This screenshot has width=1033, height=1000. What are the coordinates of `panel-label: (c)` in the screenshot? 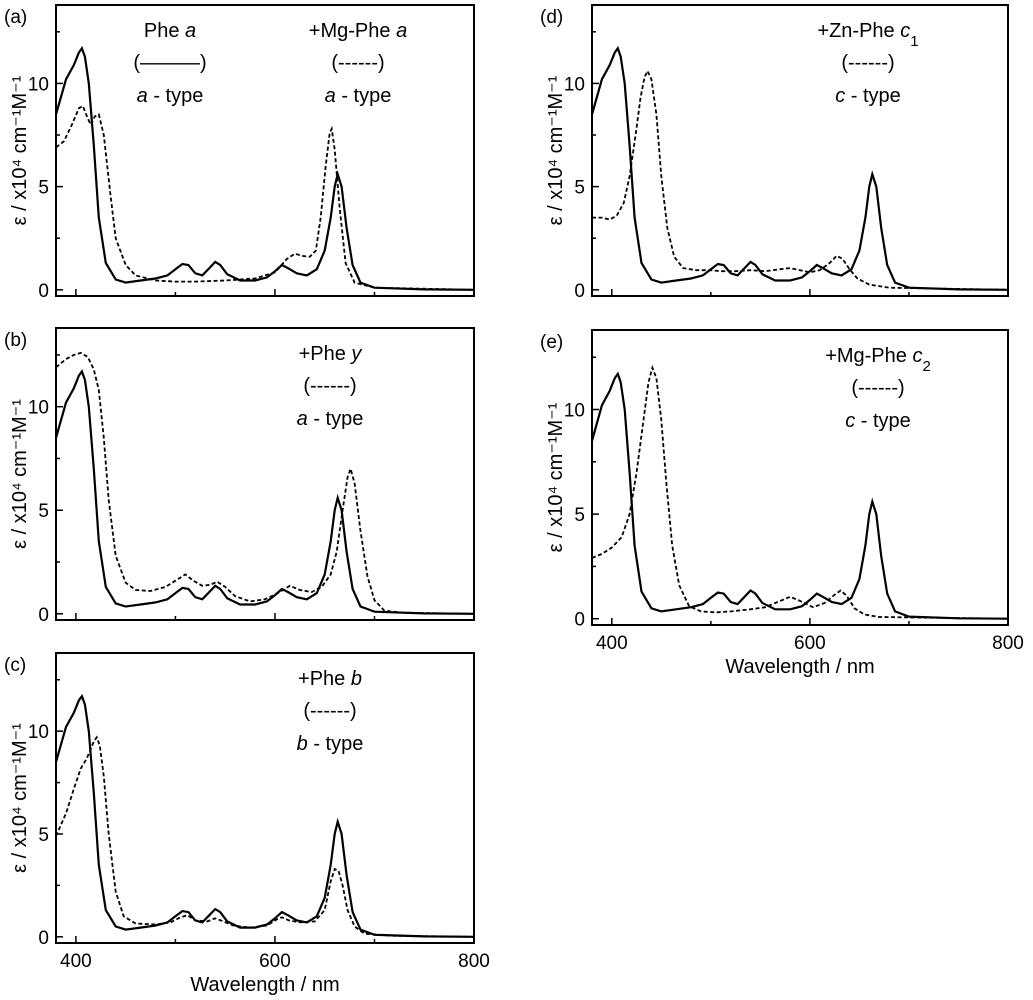 It's located at (15, 665).